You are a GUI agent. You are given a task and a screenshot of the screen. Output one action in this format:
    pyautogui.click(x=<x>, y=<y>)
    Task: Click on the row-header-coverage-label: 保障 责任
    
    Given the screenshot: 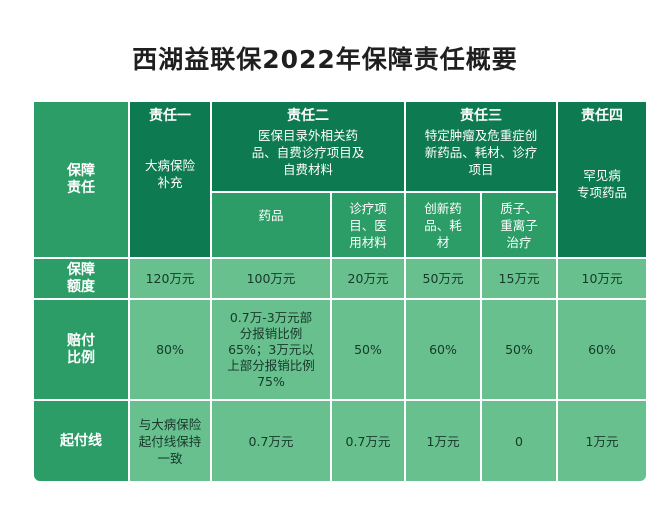 What is the action you would take?
    pyautogui.click(x=81, y=179)
    